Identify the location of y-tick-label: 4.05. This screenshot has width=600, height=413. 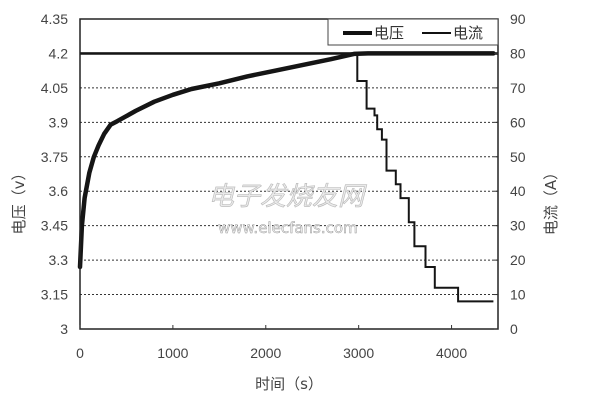
(54, 88).